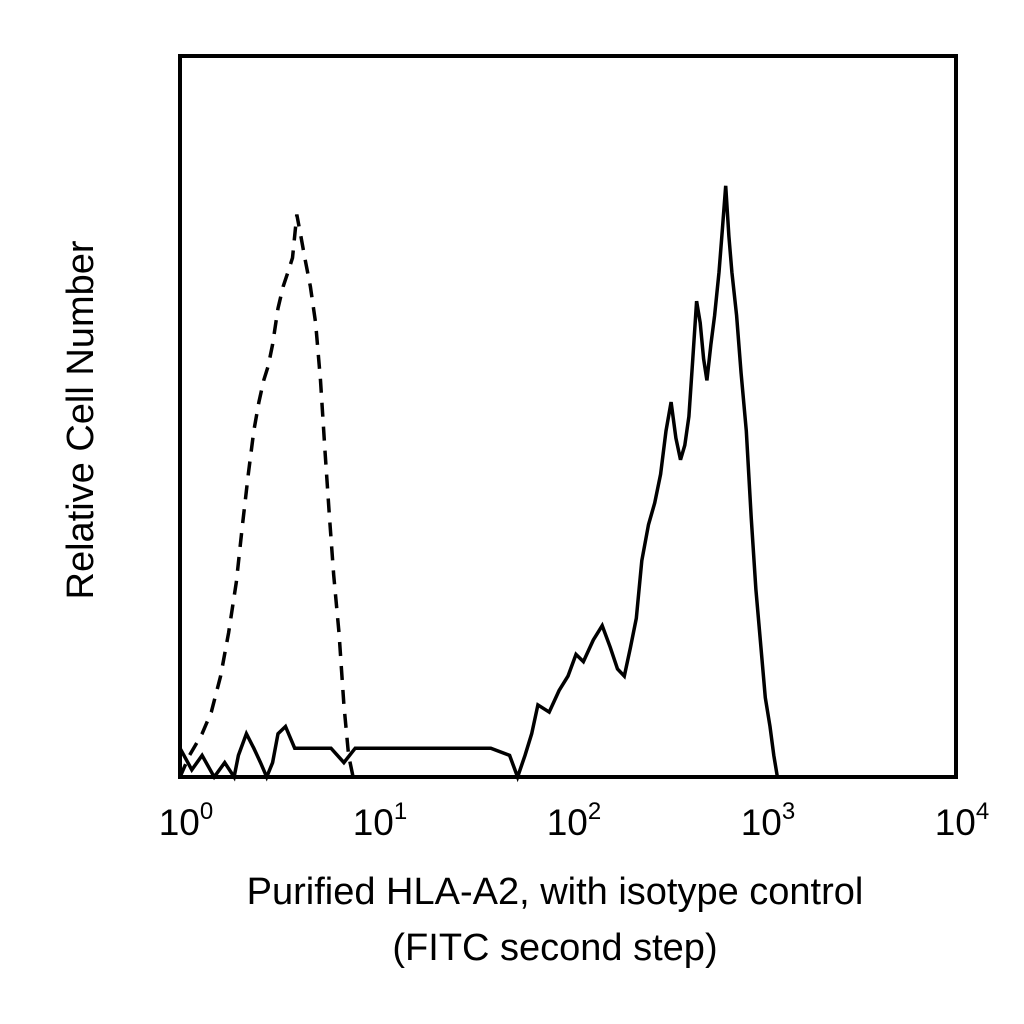 The width and height of the screenshot is (1024, 1024). I want to click on x-tick-label: 10², so click(574, 820).